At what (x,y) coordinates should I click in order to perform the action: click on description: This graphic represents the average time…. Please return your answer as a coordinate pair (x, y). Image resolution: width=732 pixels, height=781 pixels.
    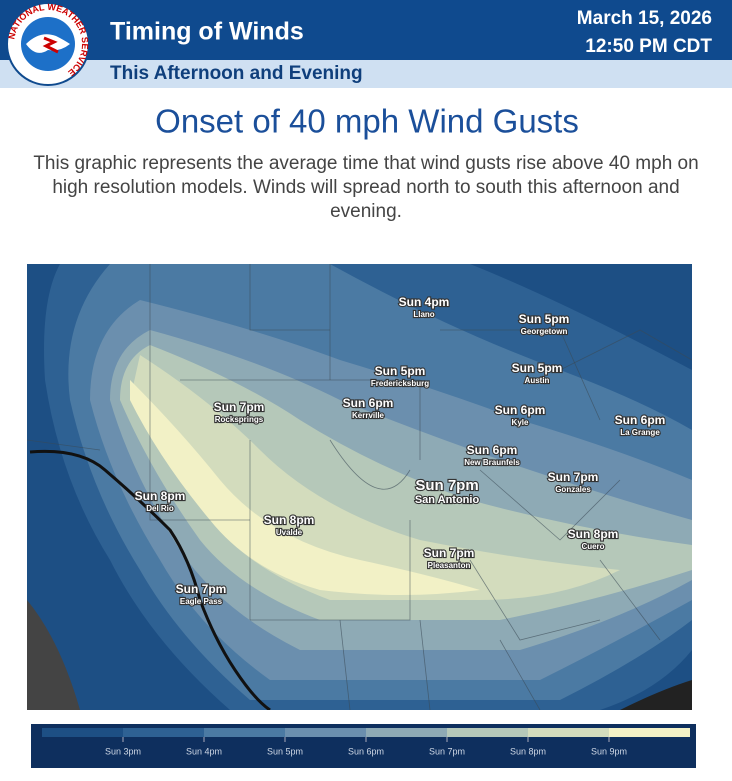
    Looking at the image, I should click on (366, 187).